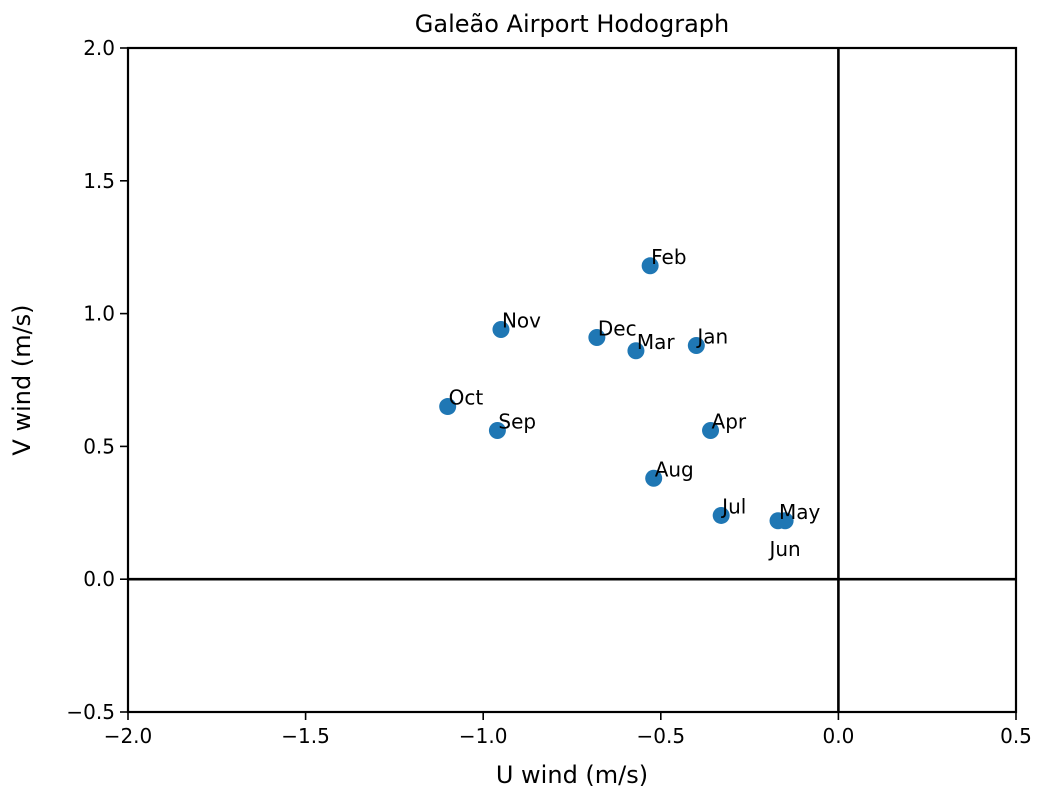 Image resolution: width=1039 pixels, height=797 pixels. What do you see at coordinates (838, 736) in the screenshot?
I see `x-tick-label: 0.0` at bounding box center [838, 736].